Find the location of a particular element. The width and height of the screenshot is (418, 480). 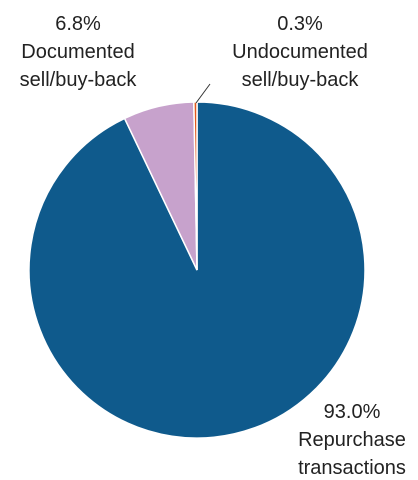

undocumented-percent-label: 0.3% is located at coordinates (300, 24).